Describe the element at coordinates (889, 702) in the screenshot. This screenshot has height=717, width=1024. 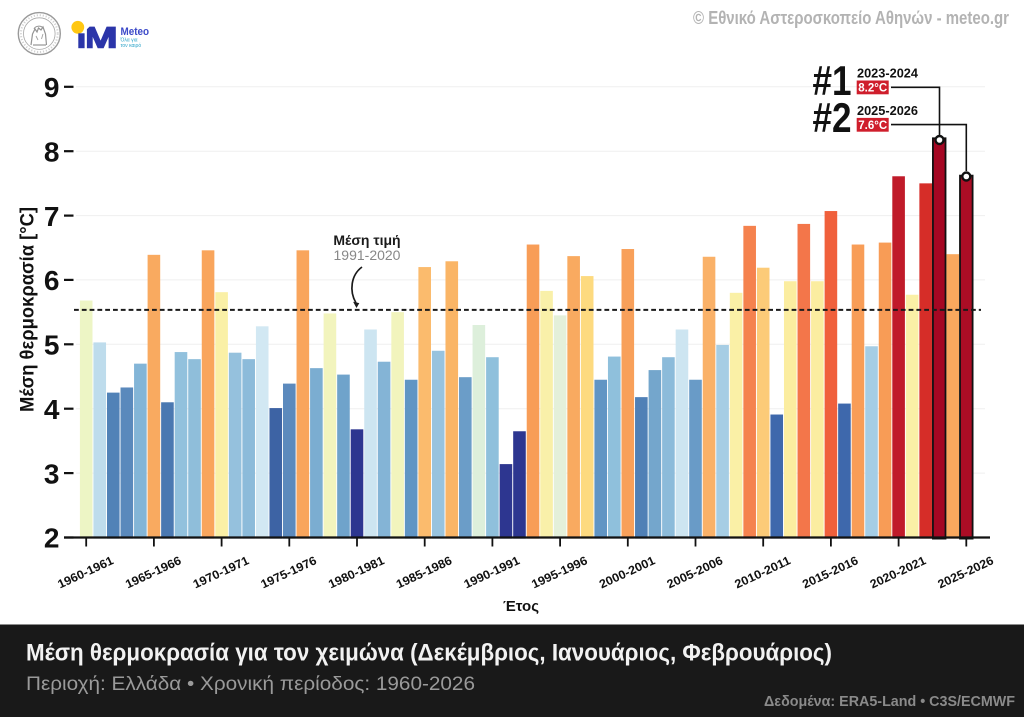
I see `svg-text:Δεδομένα: ERA5-Land • C3S/ECMW: Δεδομένα: ERA5-Land • C3S/ECMWF` at that location.